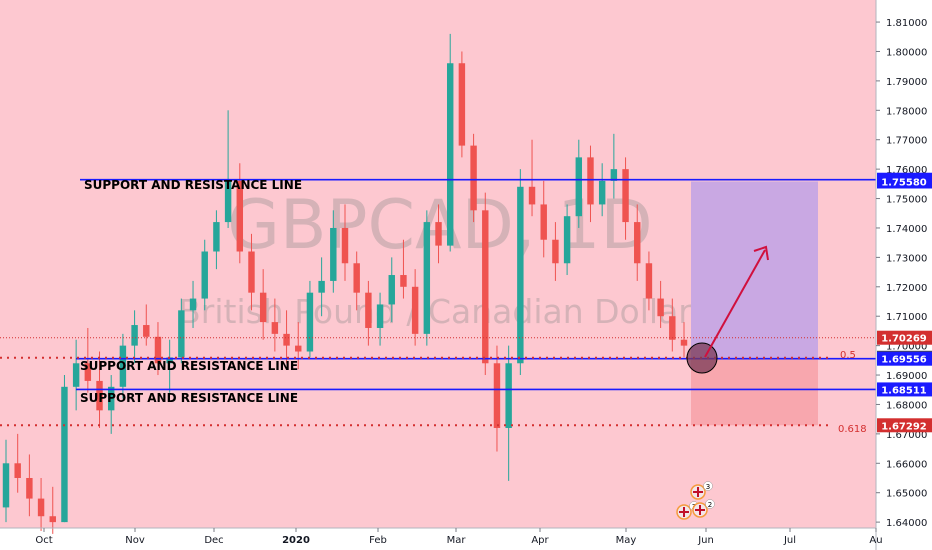 The height and width of the screenshot is (550, 932). Describe the element at coordinates (189, 398) in the screenshot. I see `sr-label-lower: SUPPORT AND RESISTANCE LINE` at that location.